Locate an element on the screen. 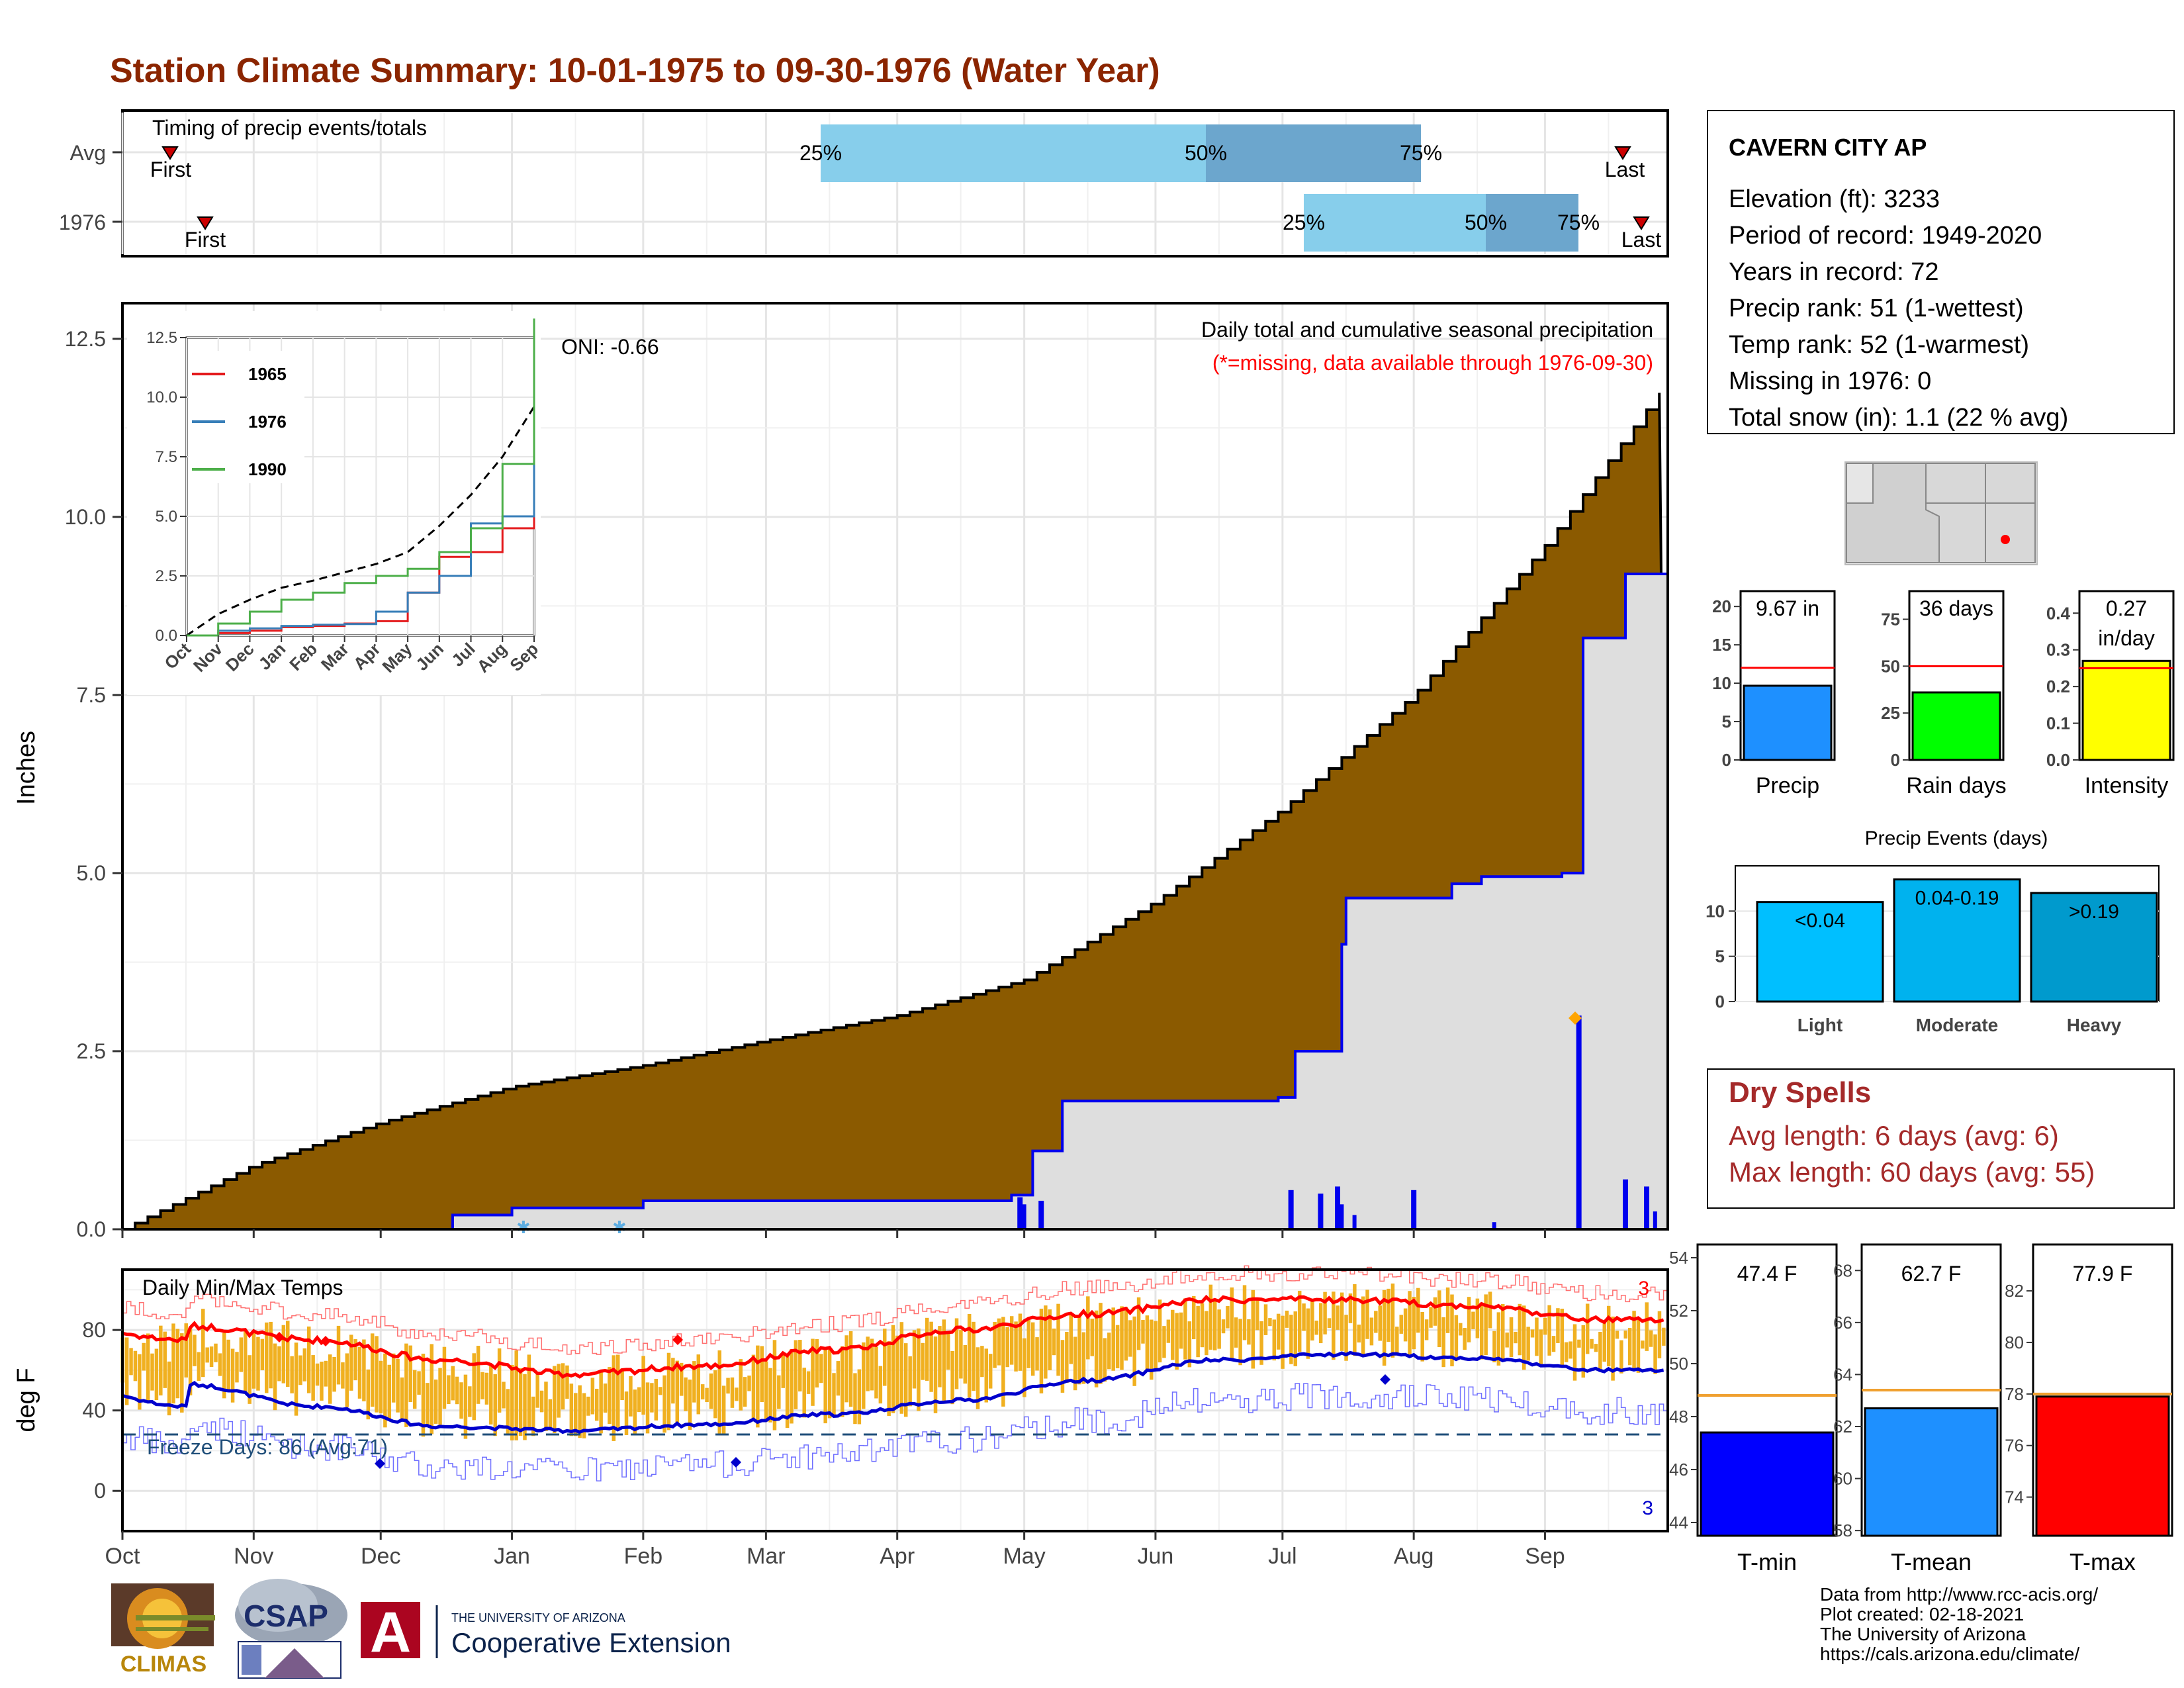 Image resolution: width=2184 pixels, height=1688 pixels. temp-summary-tick: 78 is located at coordinates (2014, 1394).